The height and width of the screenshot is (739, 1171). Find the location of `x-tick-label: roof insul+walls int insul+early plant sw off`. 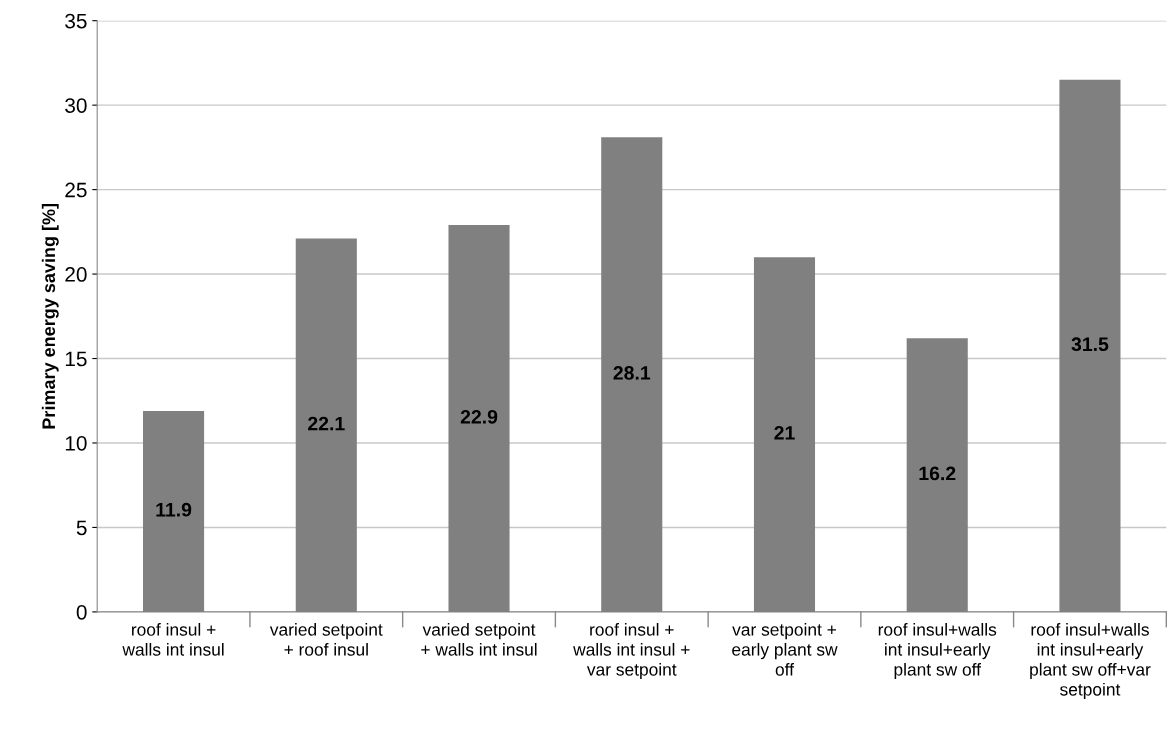

x-tick-label: roof insul+walls int insul+early plant sw off is located at coordinates (937, 651).